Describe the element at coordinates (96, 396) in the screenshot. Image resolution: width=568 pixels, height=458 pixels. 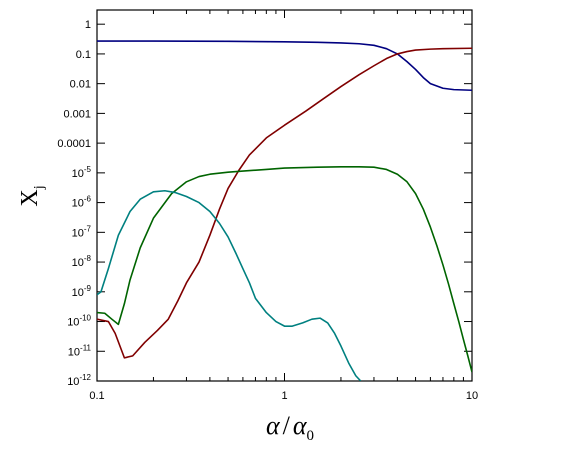
I see `x-tick-label: 0.1` at that location.